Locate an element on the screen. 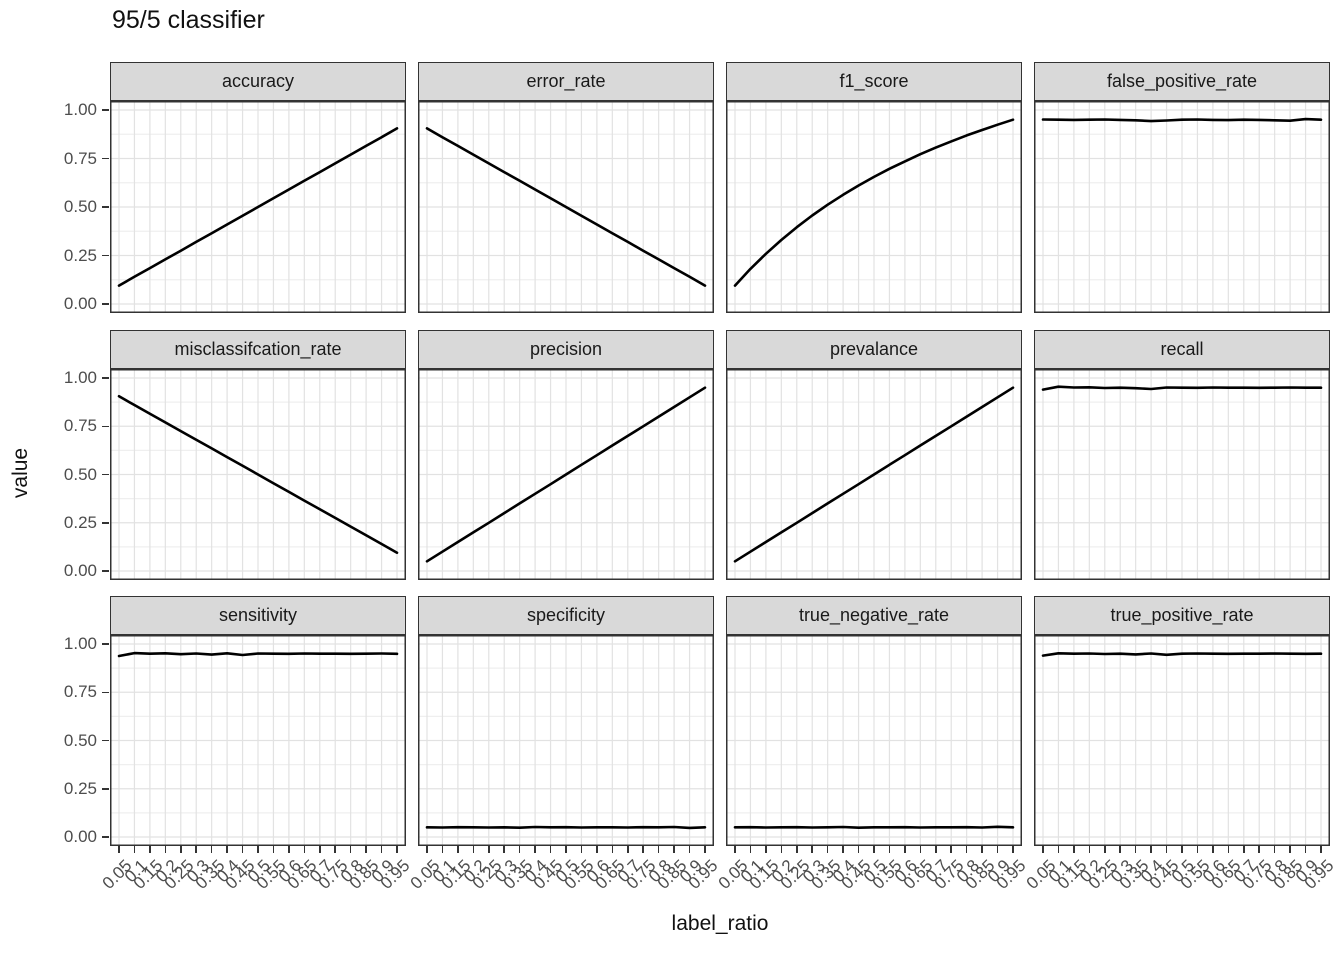 This screenshot has width=1344, height=960. y-tick-label: 0.75 is located at coordinates (80, 158).